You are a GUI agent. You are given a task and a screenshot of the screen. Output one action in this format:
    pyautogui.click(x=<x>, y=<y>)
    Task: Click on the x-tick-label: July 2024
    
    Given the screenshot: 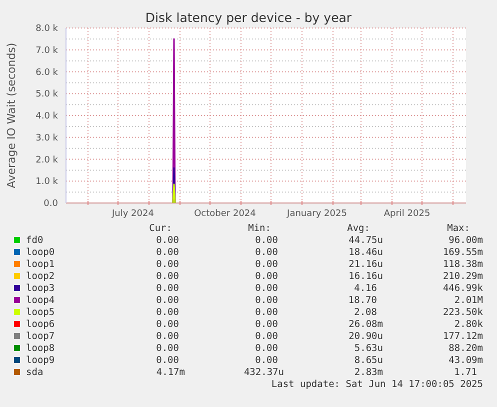 What is the action you would take?
    pyautogui.click(x=132, y=214)
    